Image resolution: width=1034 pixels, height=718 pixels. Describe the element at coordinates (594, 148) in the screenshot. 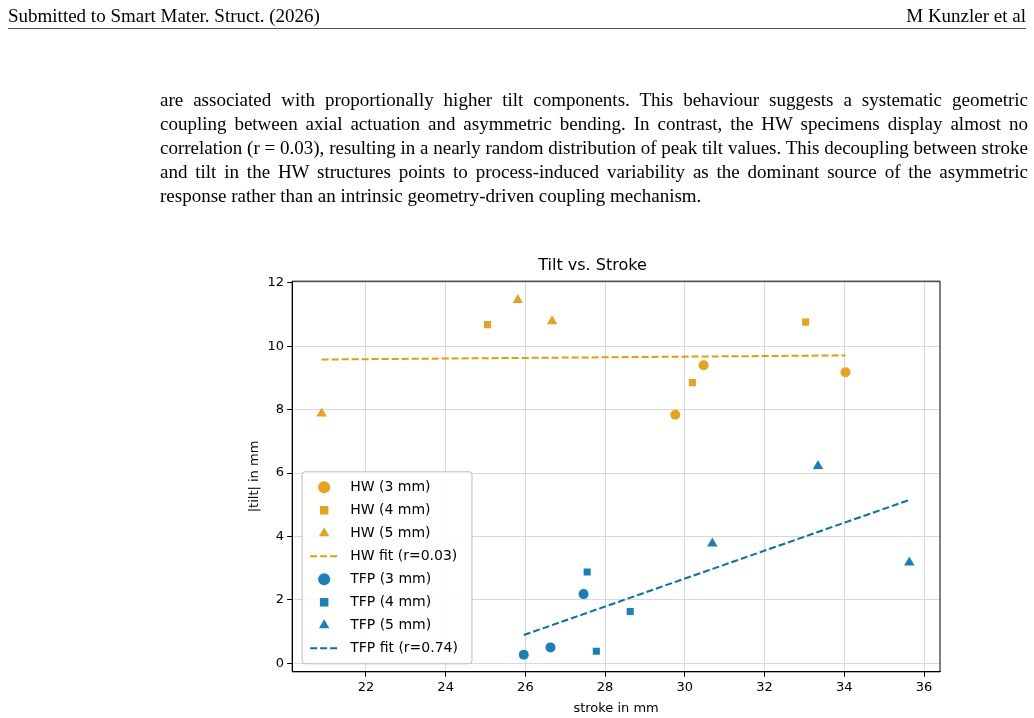

I see `text: are associated with proportionally higher tilt components. This behaviour suggests a systematic geometric coupling between axial actuation and asymmetric bending. In contrast, the HW specimens display almost no correlation (r = 0.03), resulting in a nearly random distribution of peak tilt values. This decoupling between stroke and tilt in the HW structures points to process-induced variability as the dominant source of the asymmetric response rather than an intrinsic geometry-driven coupling mechanism.` at that location.